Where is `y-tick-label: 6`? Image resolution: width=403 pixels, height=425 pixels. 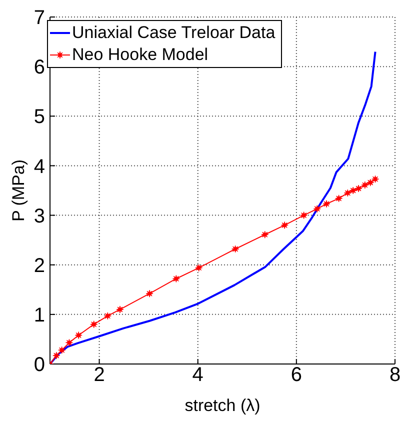
y-tick-label: 6 is located at coordinates (39, 67).